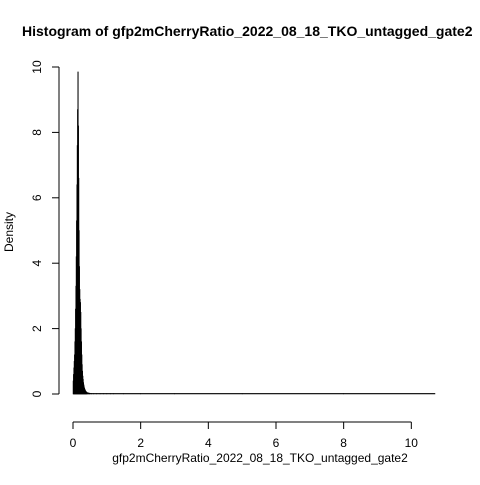 This screenshot has height=485, width=480. I want to click on y-tick-label: 6, so click(37, 197).